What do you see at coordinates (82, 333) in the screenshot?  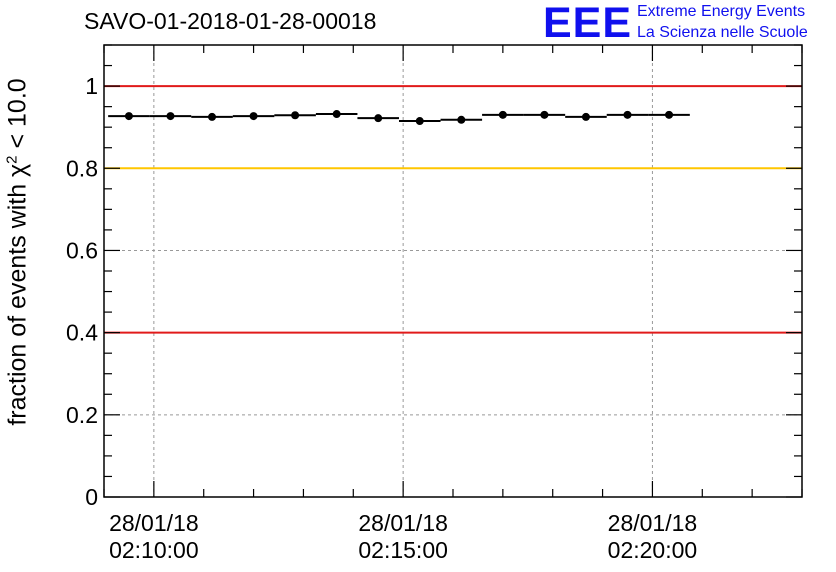 I see `y-tick-label: 0.4` at bounding box center [82, 333].